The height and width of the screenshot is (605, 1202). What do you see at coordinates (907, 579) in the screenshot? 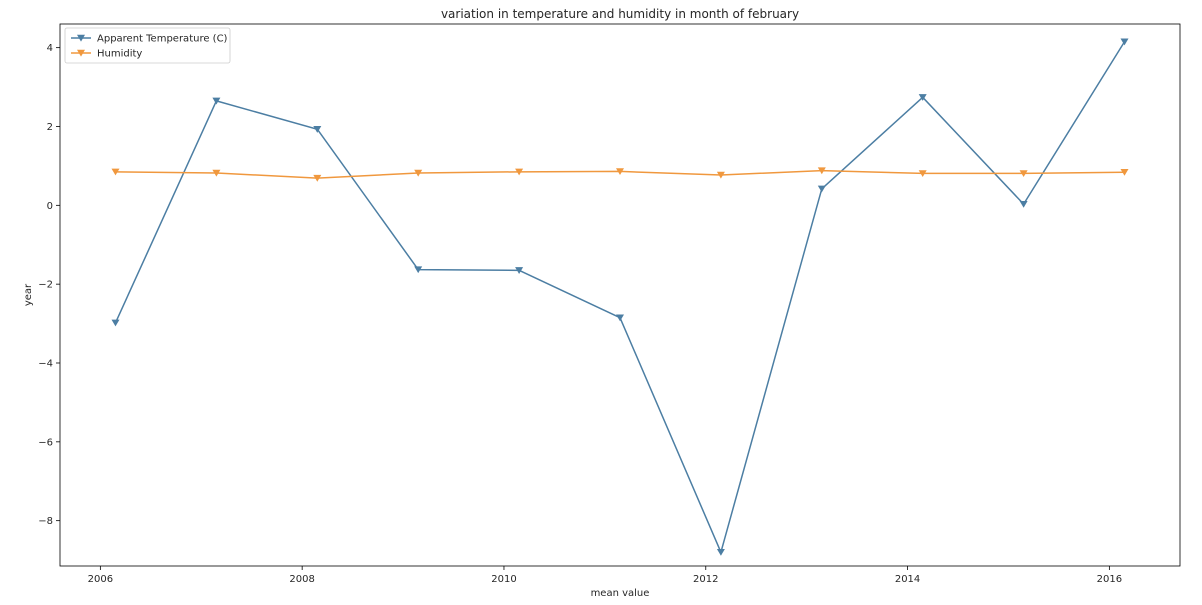
I see `x-tick-label: 2014` at bounding box center [907, 579].